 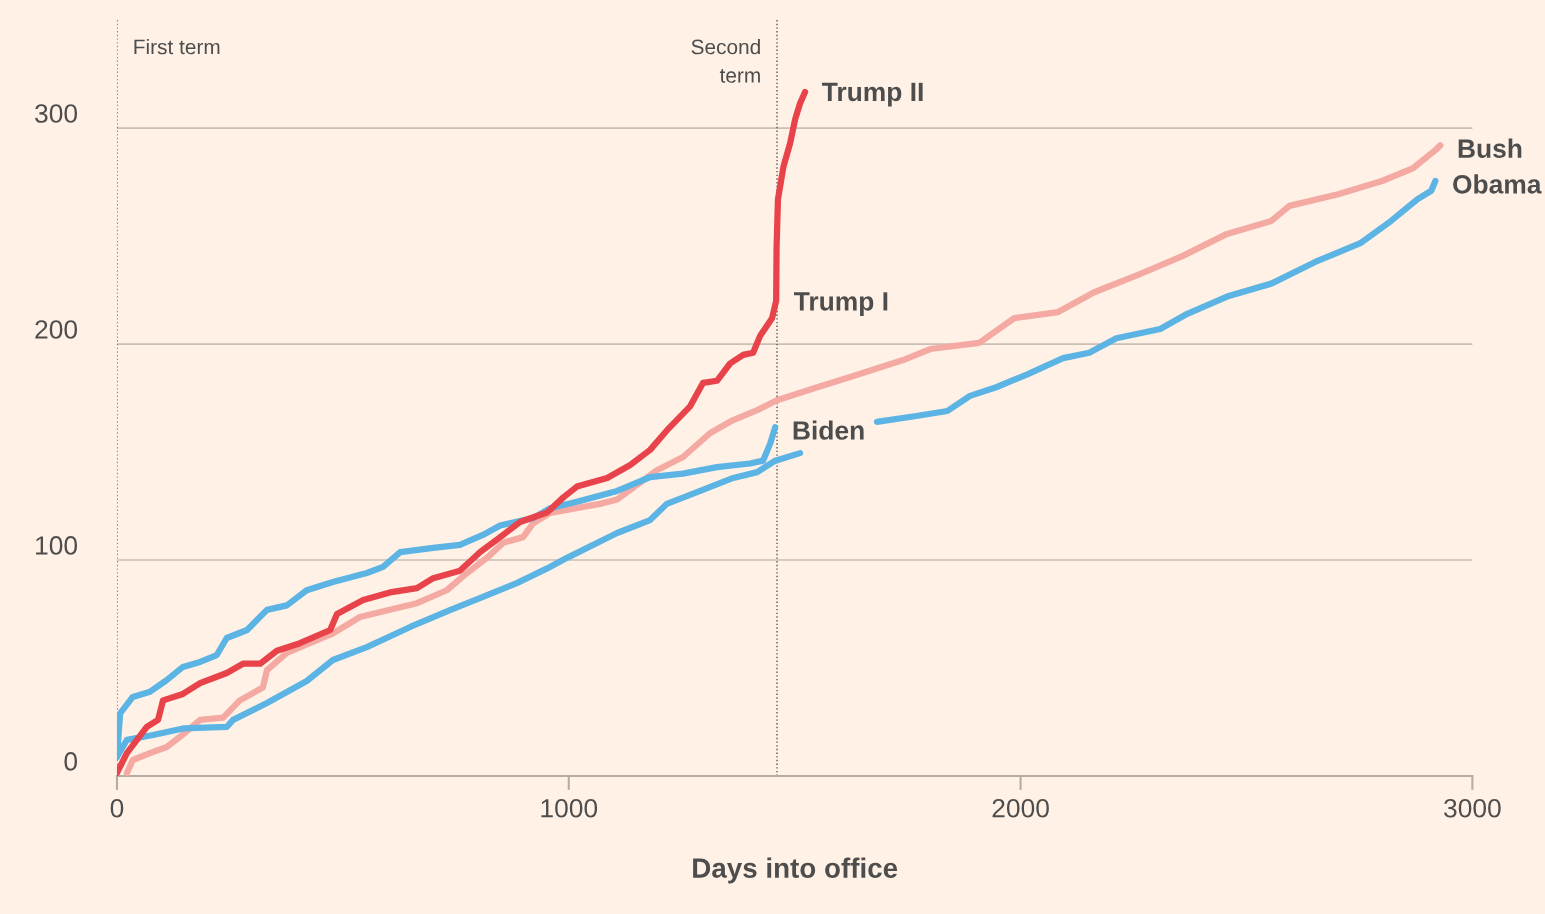 What do you see at coordinates (569, 808) in the screenshot?
I see `x-tick-label: 1000` at bounding box center [569, 808].